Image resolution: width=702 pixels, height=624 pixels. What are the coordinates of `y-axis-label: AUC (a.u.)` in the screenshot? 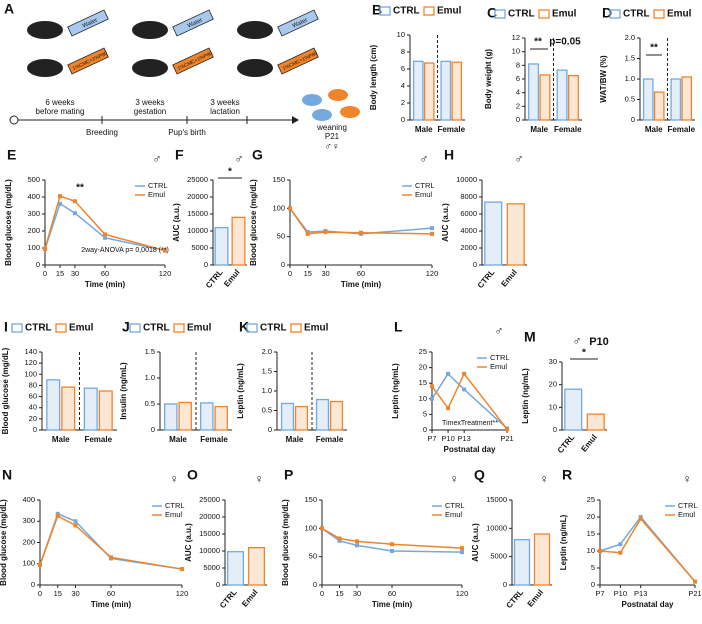 It's located at (445, 222).